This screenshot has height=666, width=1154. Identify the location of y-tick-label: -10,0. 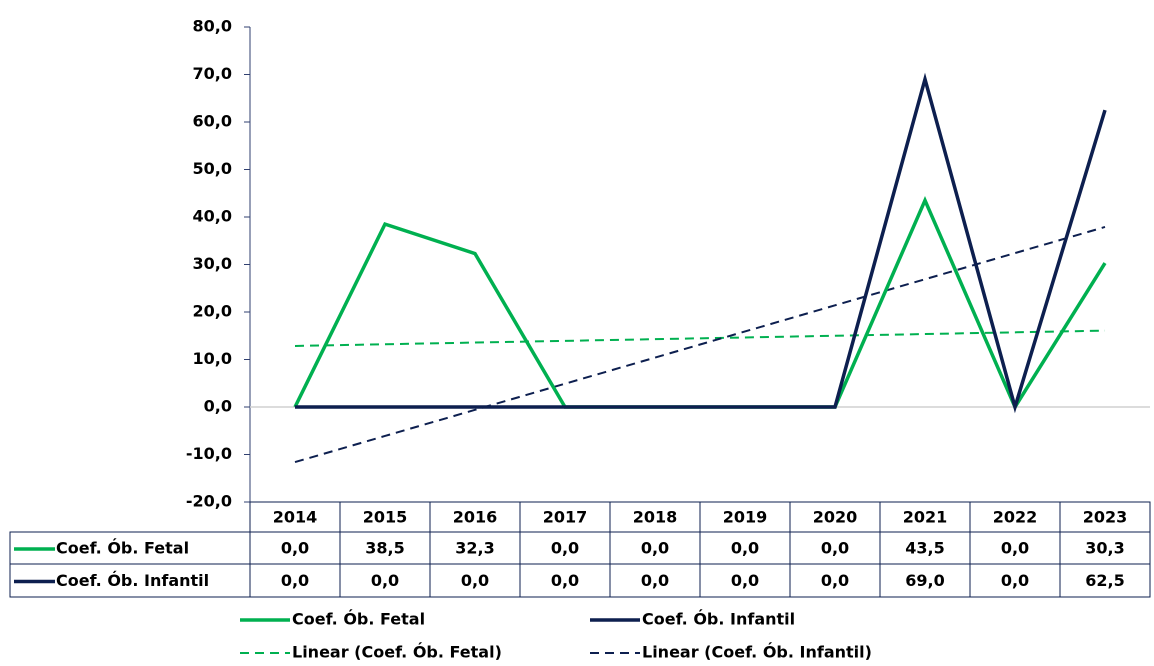
(209, 453).